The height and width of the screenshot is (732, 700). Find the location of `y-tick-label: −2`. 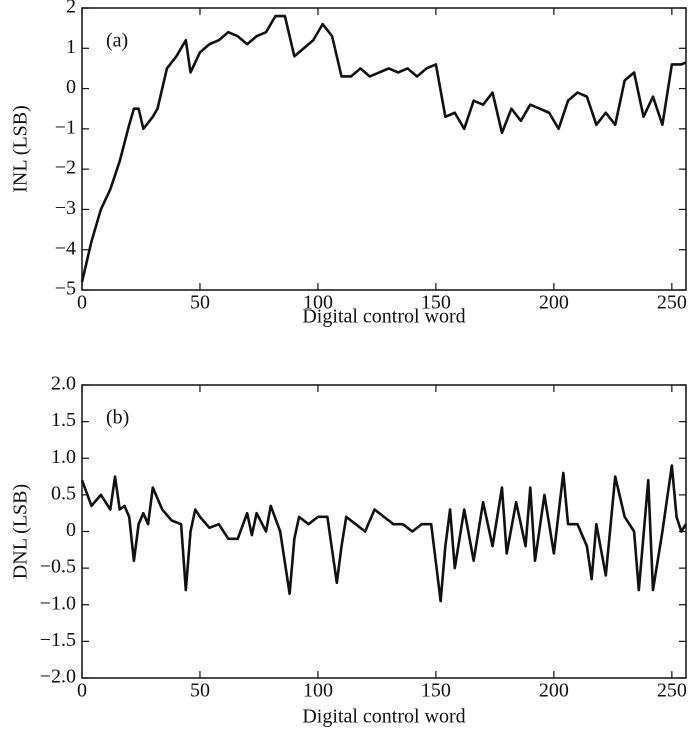

y-tick-label: −2 is located at coordinates (65, 168).